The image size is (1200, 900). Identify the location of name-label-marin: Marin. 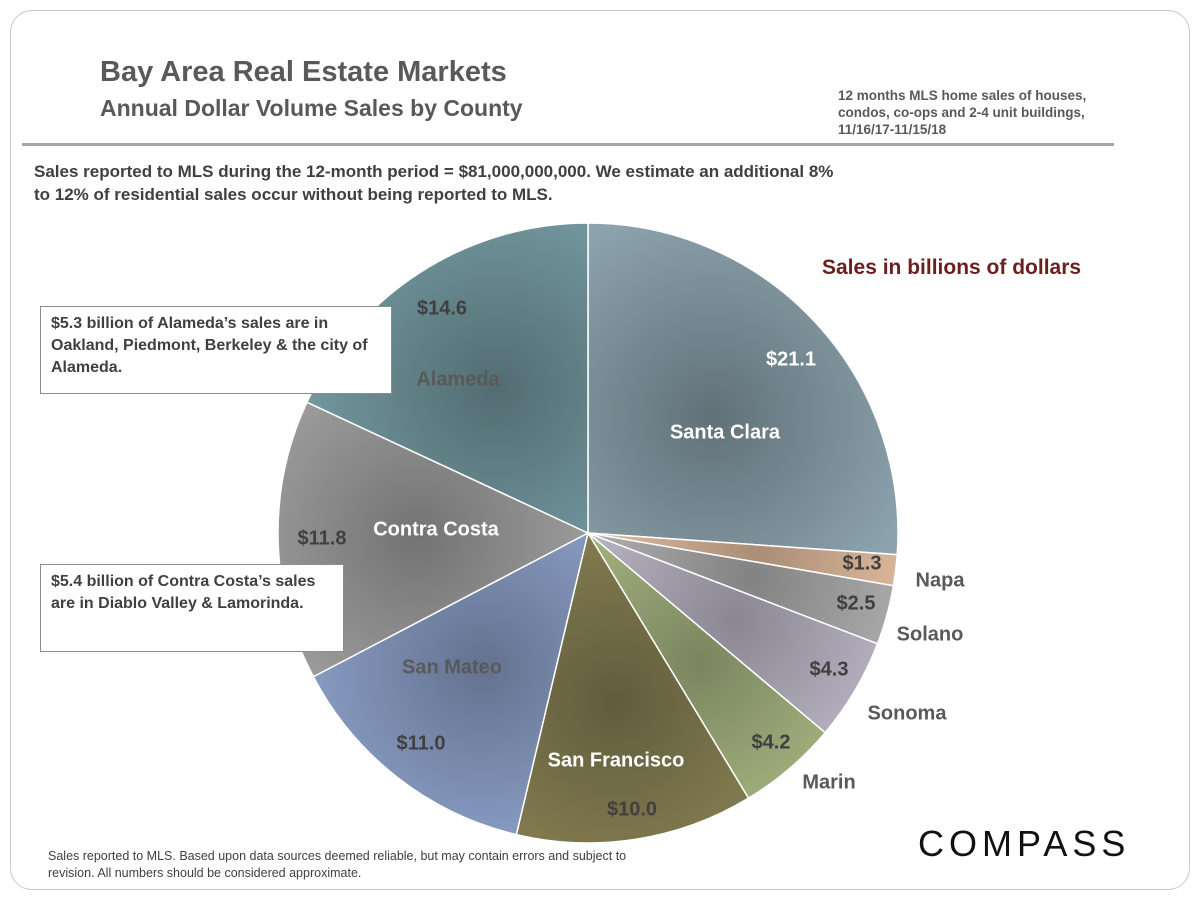
(829, 782).